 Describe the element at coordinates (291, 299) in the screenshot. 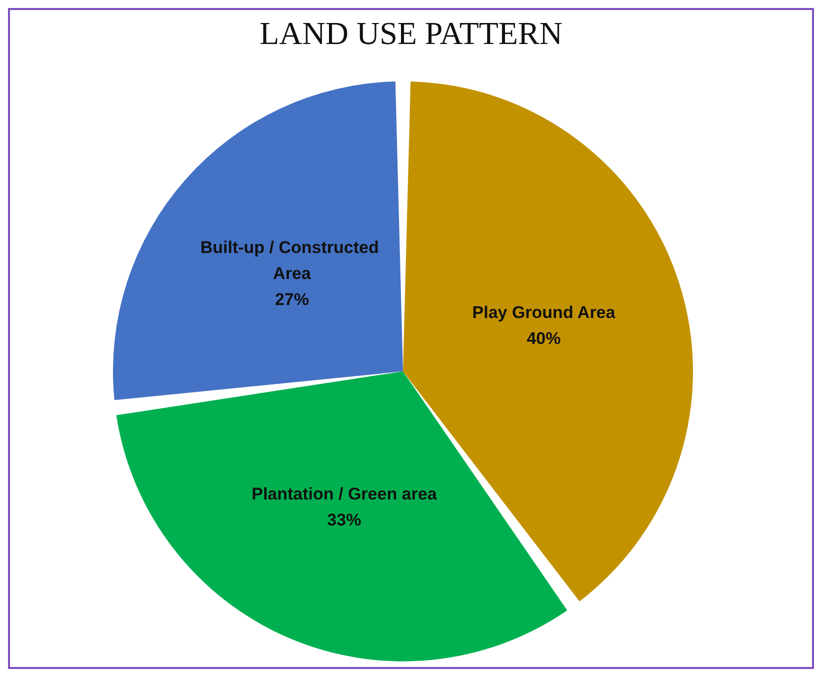

I see `data-label: 27%` at that location.